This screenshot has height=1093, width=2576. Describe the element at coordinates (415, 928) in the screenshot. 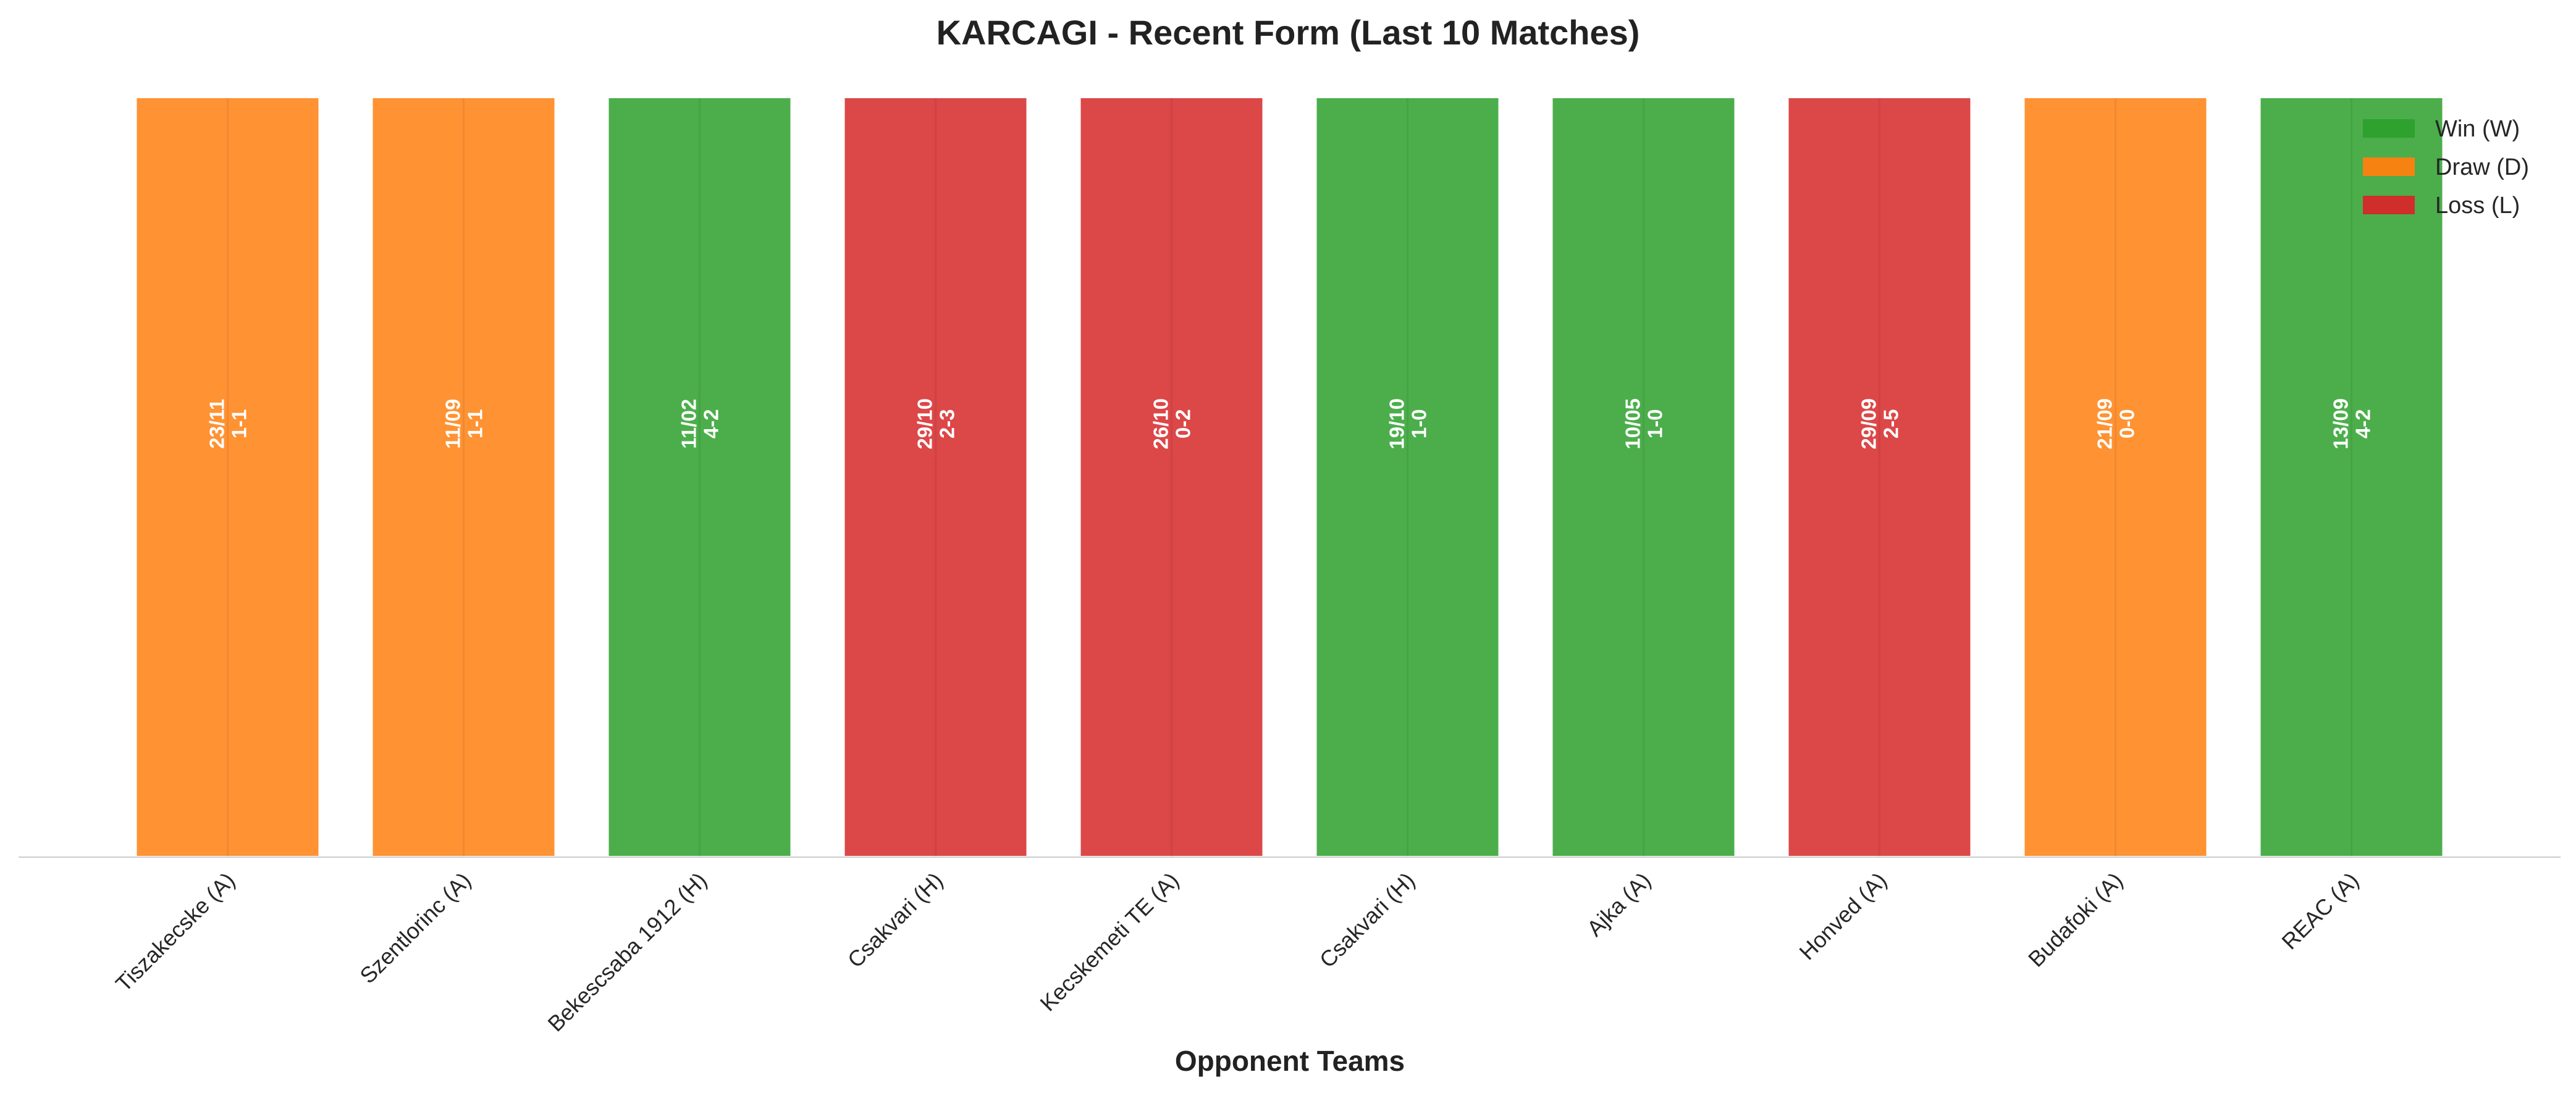

I see `x-tick-label-2: Szentlorinc (A)` at that location.